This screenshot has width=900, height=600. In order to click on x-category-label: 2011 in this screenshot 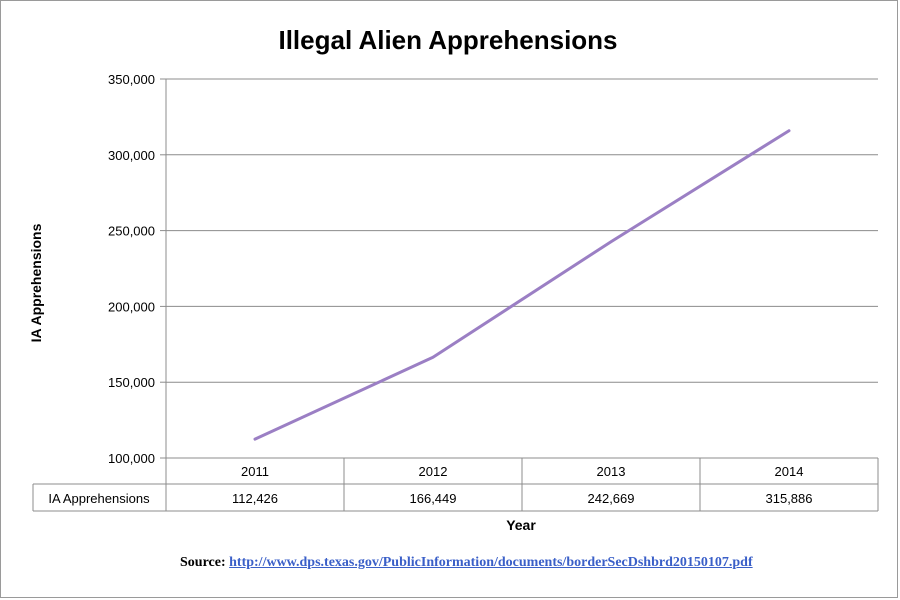, I will do `click(255, 471)`.